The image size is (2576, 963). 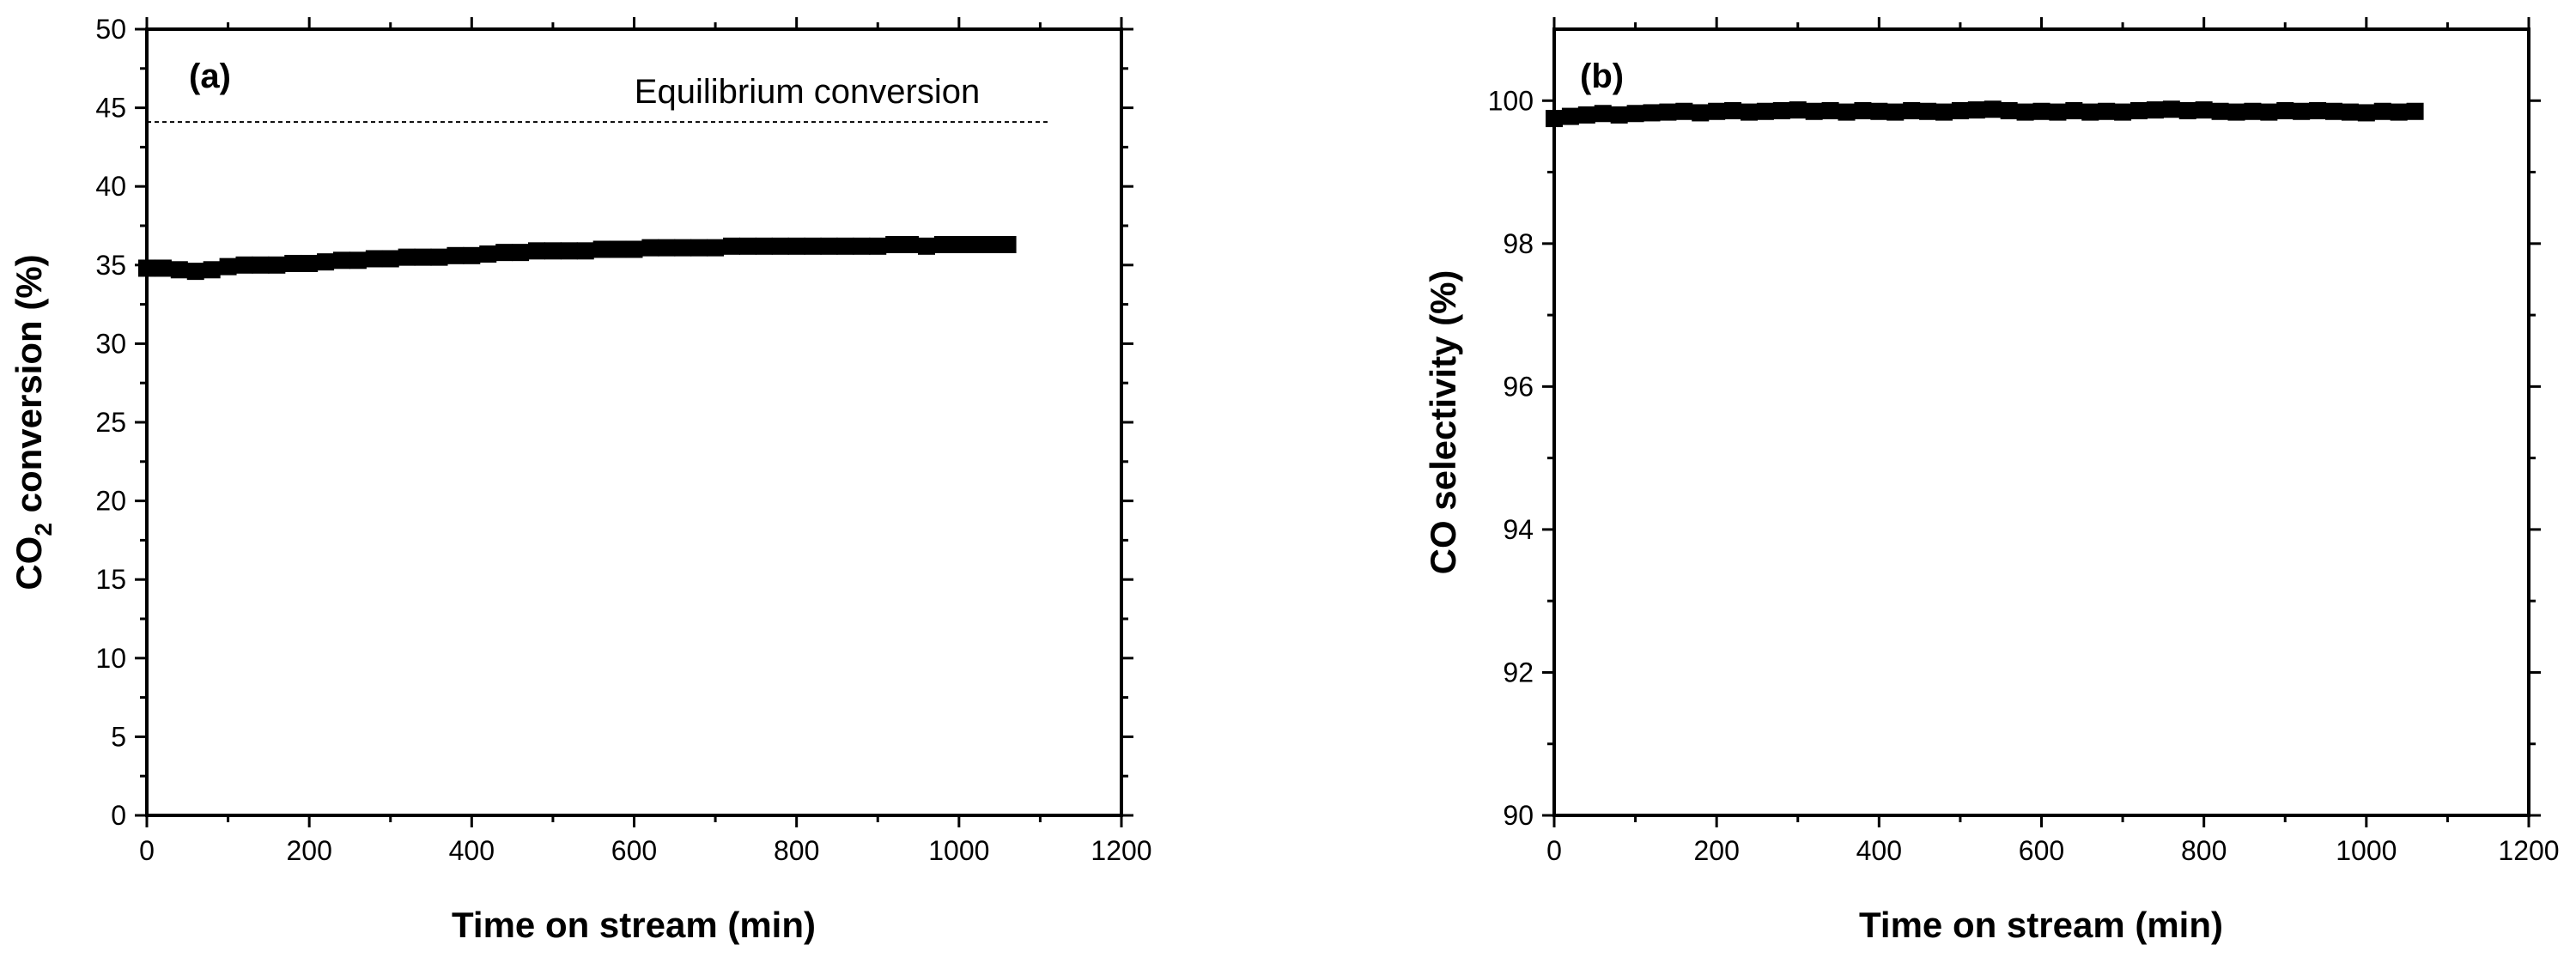 I want to click on panel-b-x-tick-label: 400, so click(x=1879, y=850).